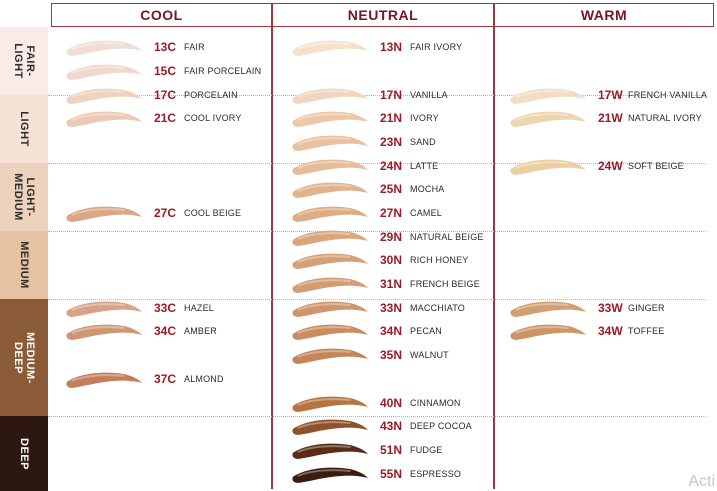 The width and height of the screenshot is (717, 491). What do you see at coordinates (139, 308) in the screenshot?
I see `shade-entry: 33C HAZEL` at bounding box center [139, 308].